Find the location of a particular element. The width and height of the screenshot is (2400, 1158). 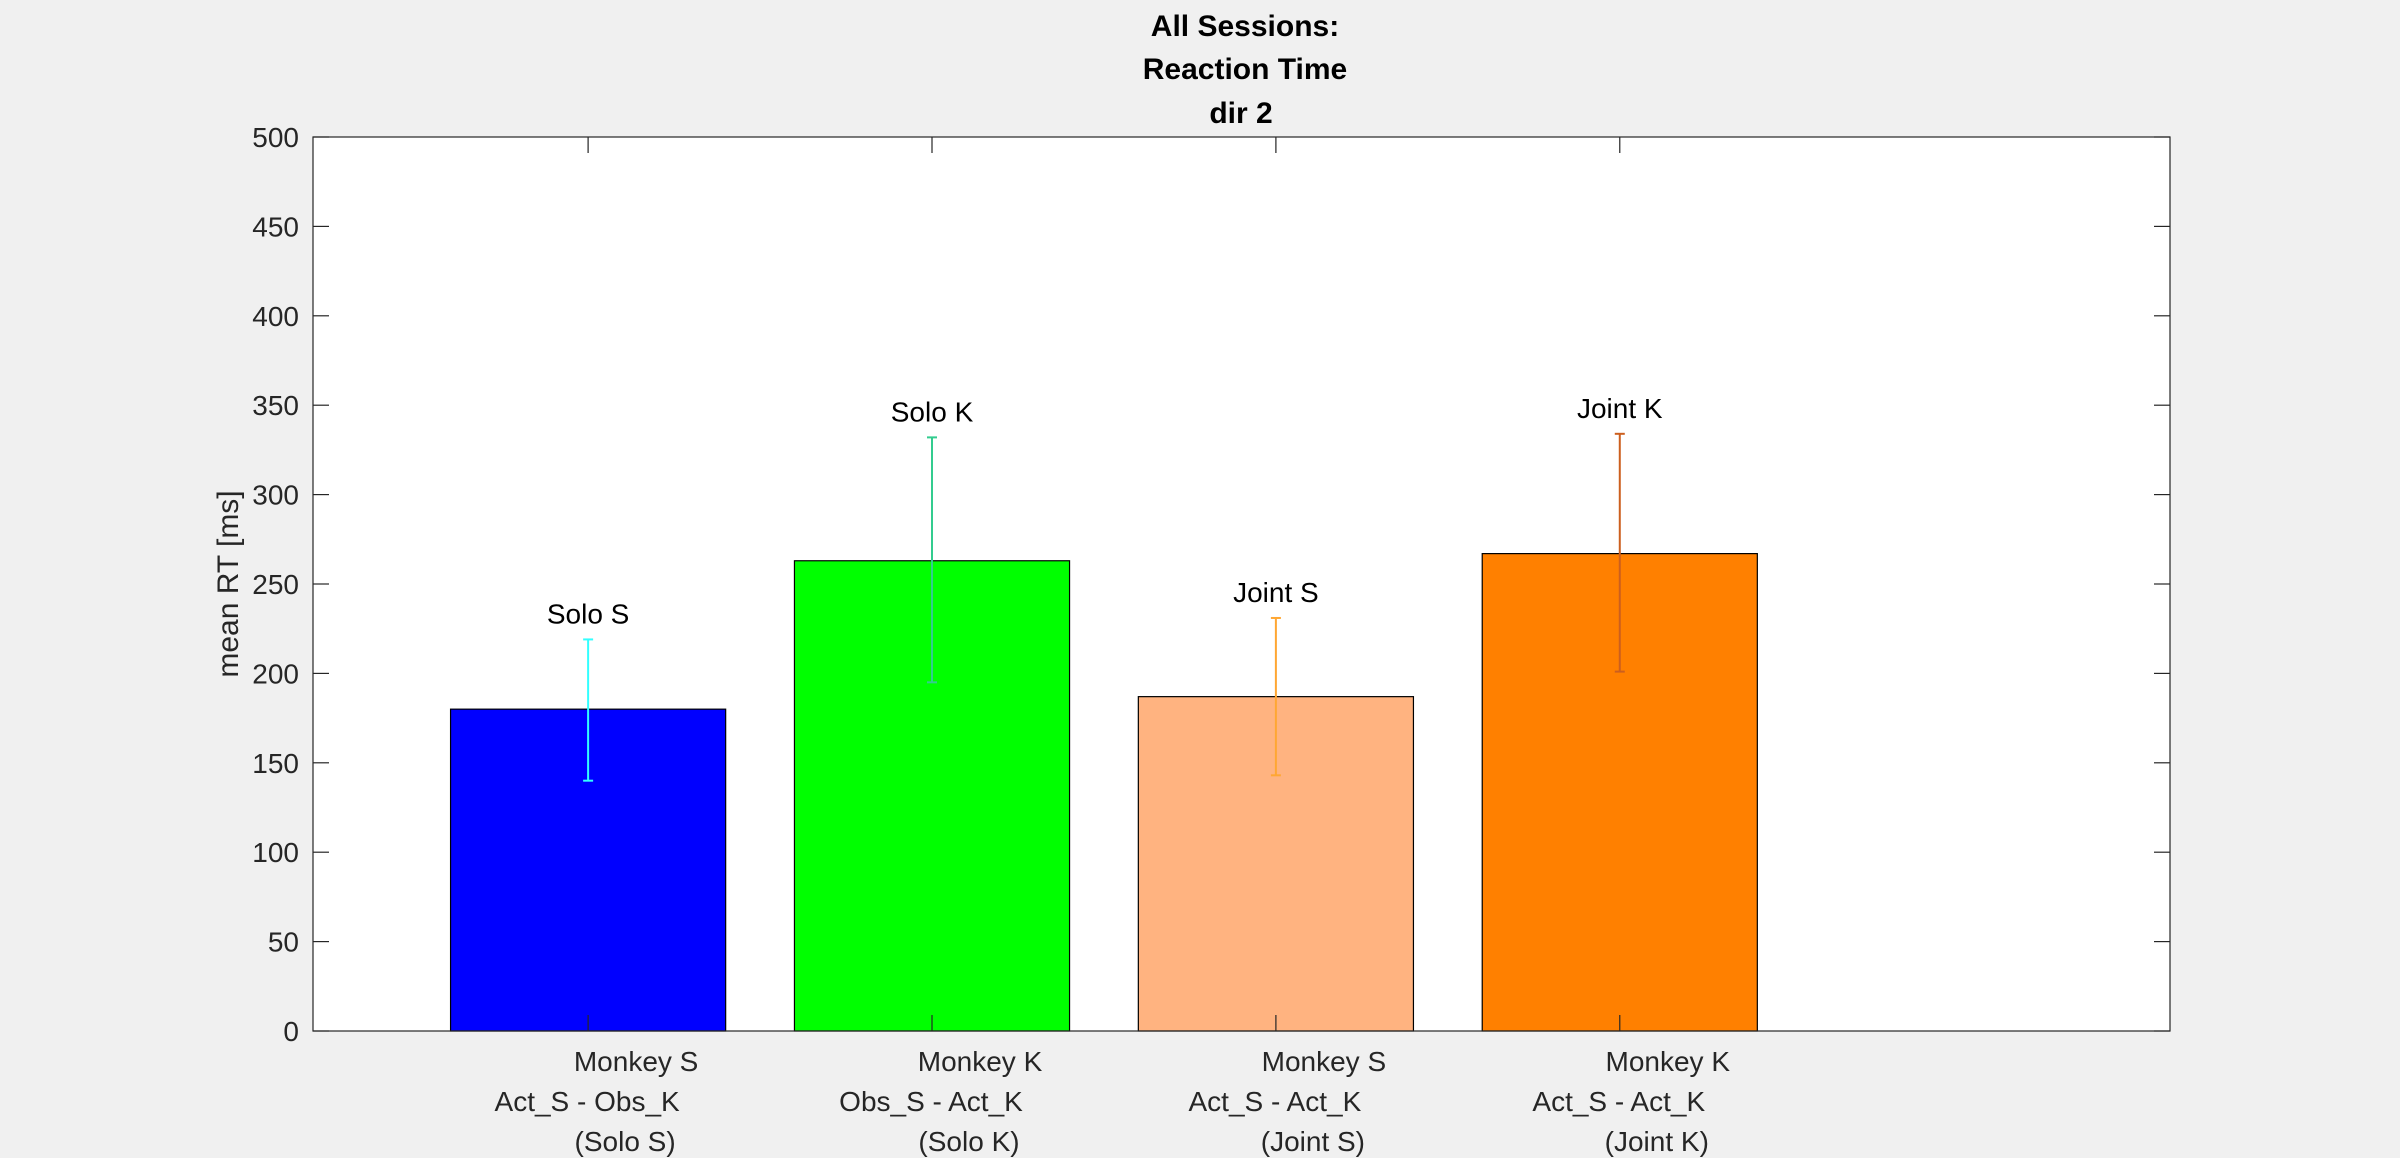

chart-title-line-2: Reaction Time is located at coordinates (1245, 69).